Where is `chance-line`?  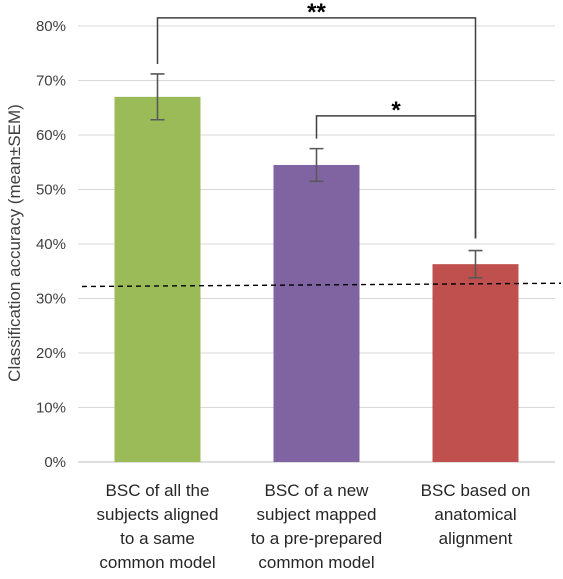
chance-line is located at coordinates (321, 285).